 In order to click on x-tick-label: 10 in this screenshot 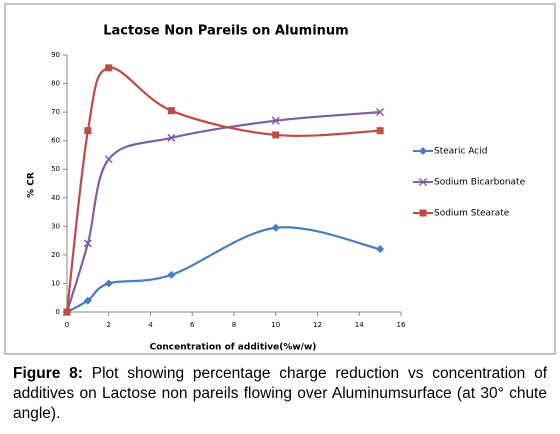, I will do `click(275, 325)`.